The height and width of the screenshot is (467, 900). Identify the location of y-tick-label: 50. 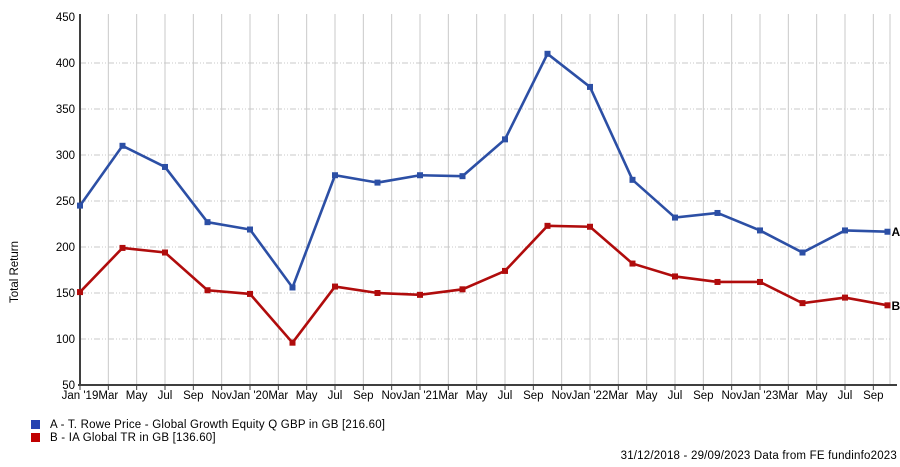
(68, 386).